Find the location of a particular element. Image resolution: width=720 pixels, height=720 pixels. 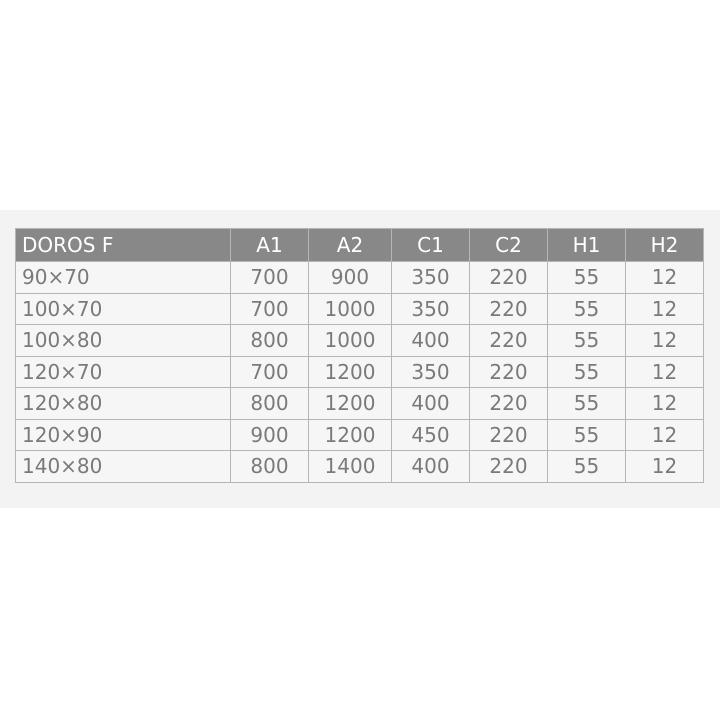

cell-model: 140×80 is located at coordinates (123, 466).